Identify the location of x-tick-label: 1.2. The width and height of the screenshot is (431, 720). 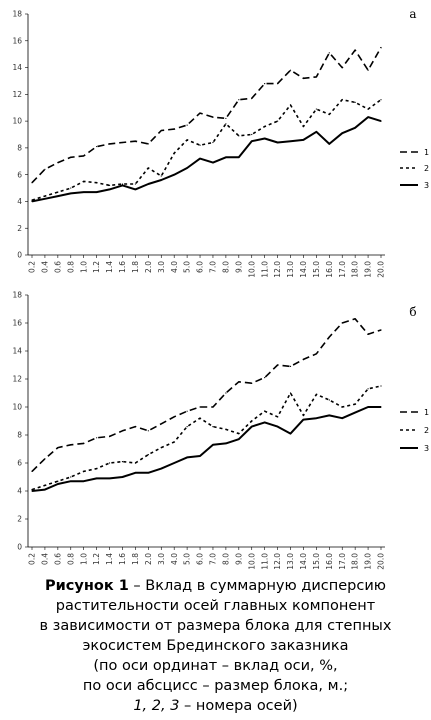
(96, 559).